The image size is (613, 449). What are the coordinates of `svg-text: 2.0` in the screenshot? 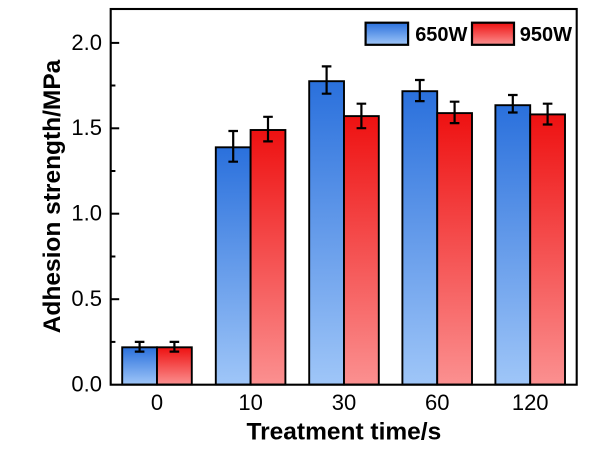 It's located at (86, 42).